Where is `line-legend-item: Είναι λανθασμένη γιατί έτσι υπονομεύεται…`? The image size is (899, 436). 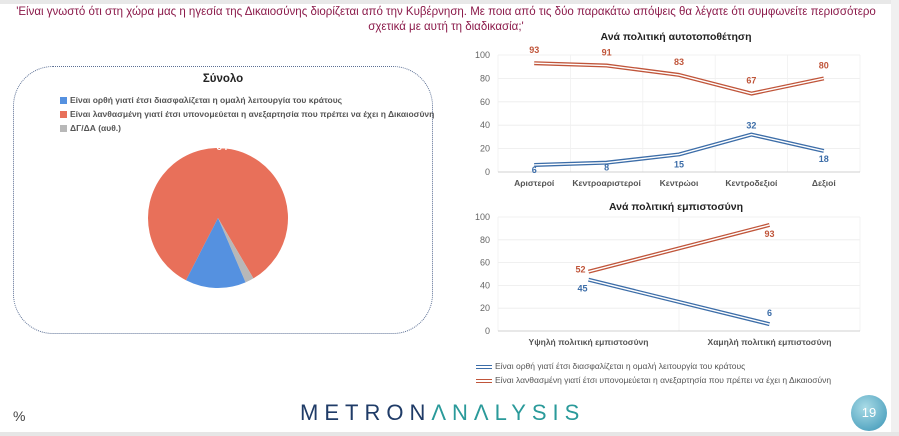
line-legend-item: Είναι λανθασμένη γιατί έτσι υπονομεύεται… is located at coordinates (653, 380).